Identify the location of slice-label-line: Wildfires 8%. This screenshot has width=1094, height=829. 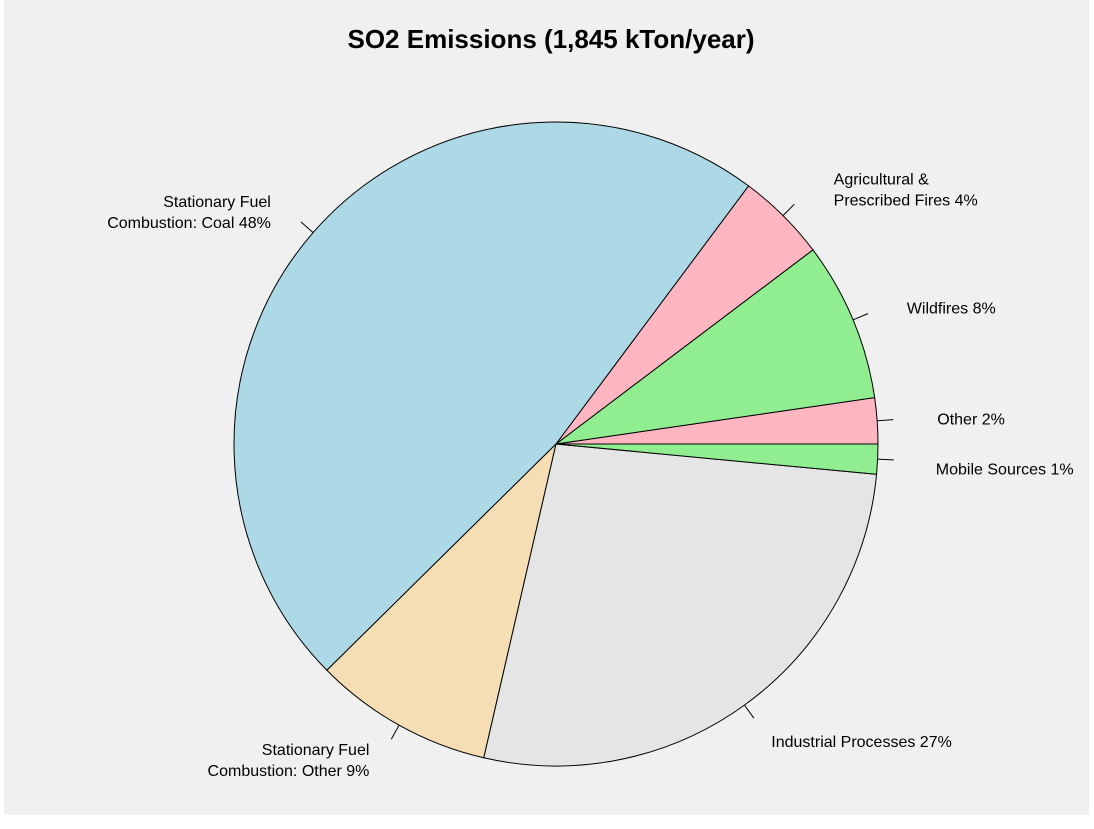
(951, 308).